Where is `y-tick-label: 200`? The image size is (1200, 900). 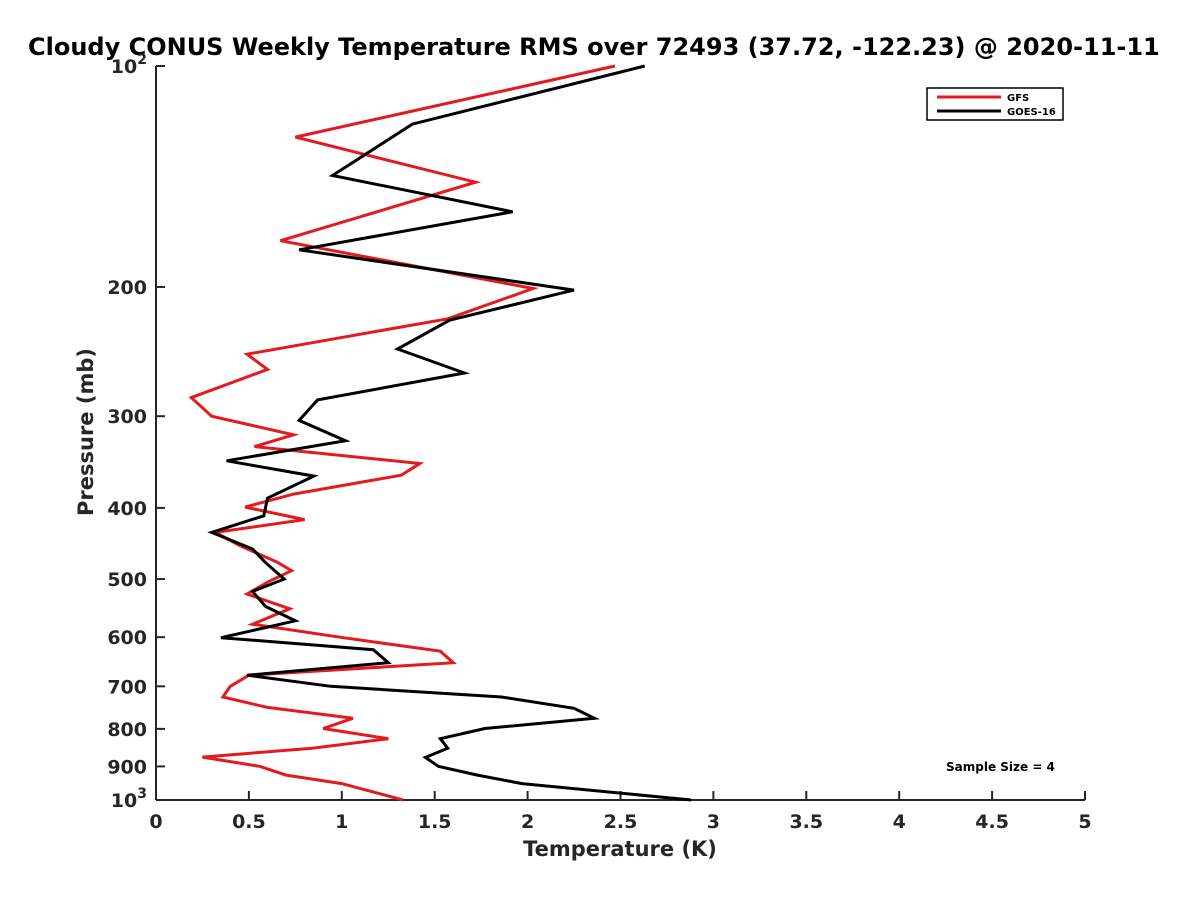 y-tick-label: 200 is located at coordinates (127, 288).